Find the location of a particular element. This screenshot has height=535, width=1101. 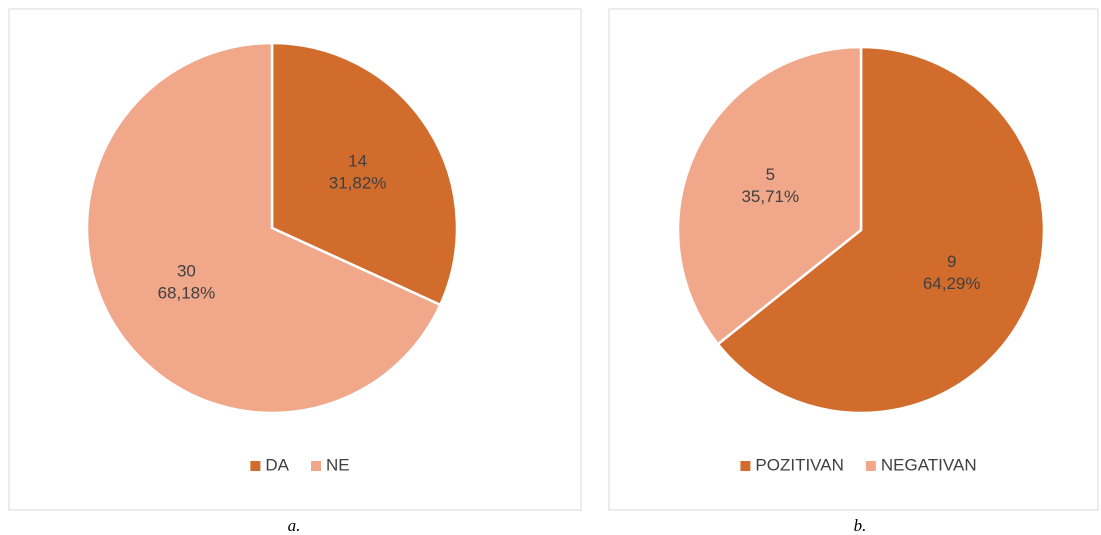

caption: b. is located at coordinates (860, 525).